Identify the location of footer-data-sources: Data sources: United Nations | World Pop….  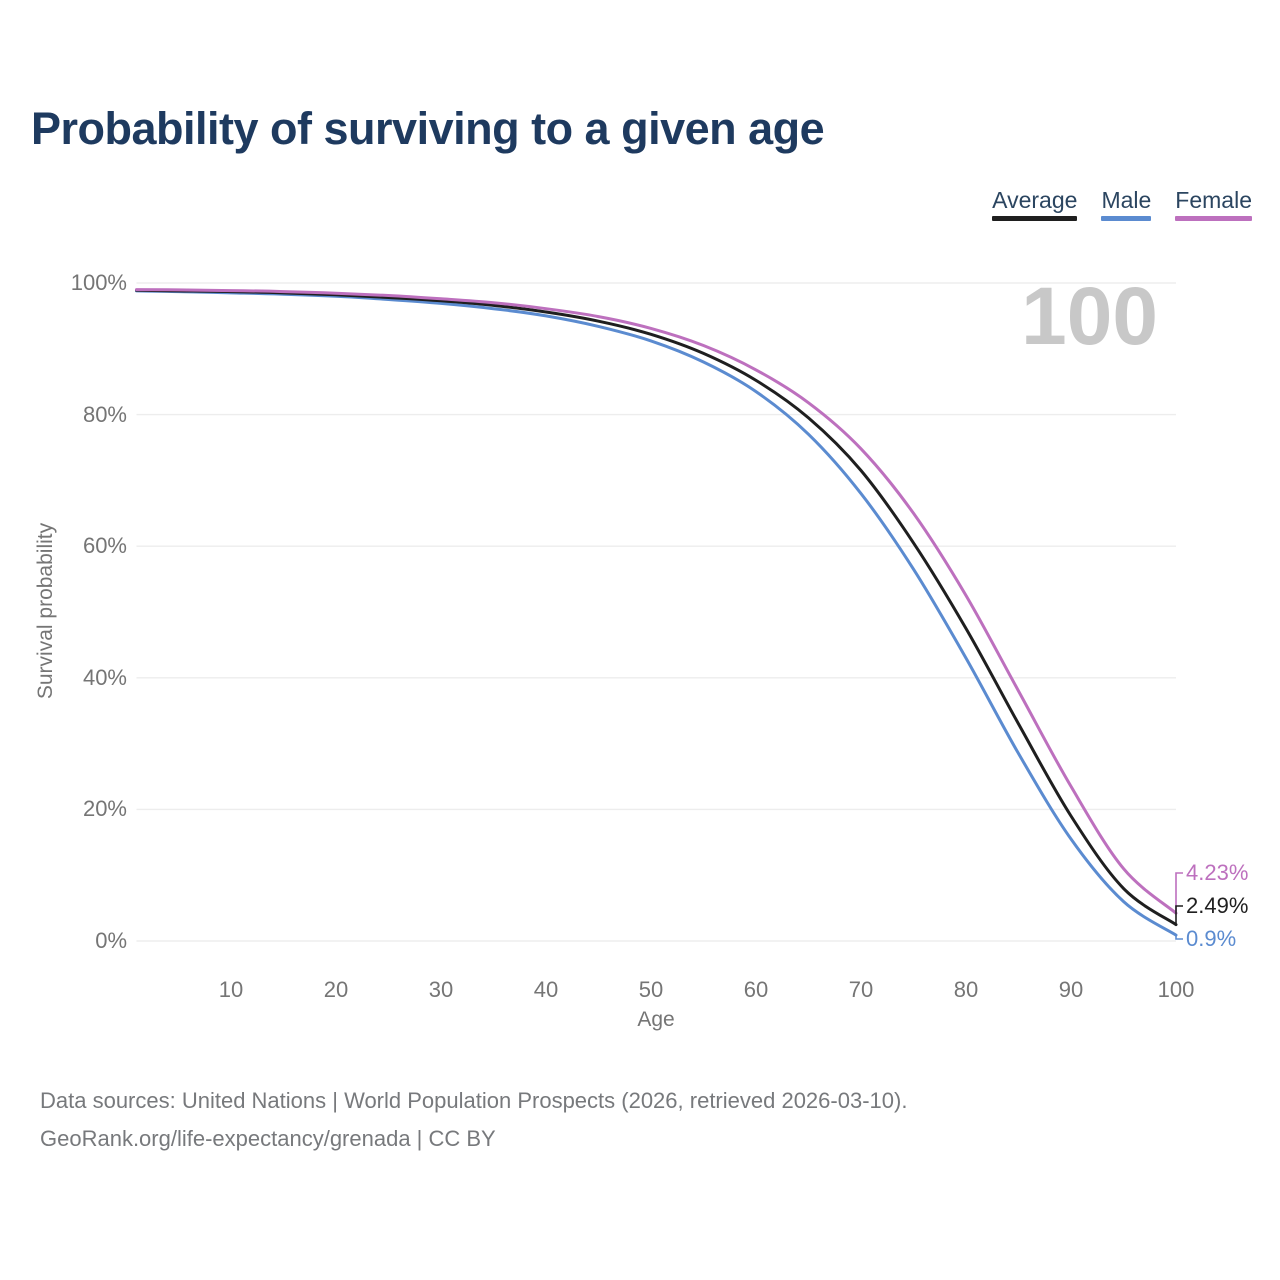
(474, 1100).